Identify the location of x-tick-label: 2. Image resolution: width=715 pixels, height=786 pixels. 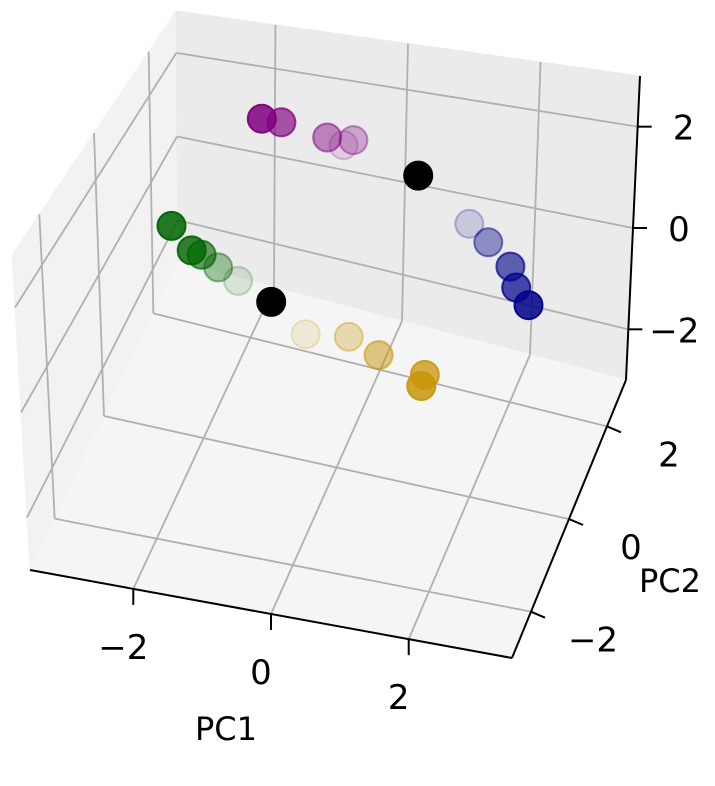
(399, 698).